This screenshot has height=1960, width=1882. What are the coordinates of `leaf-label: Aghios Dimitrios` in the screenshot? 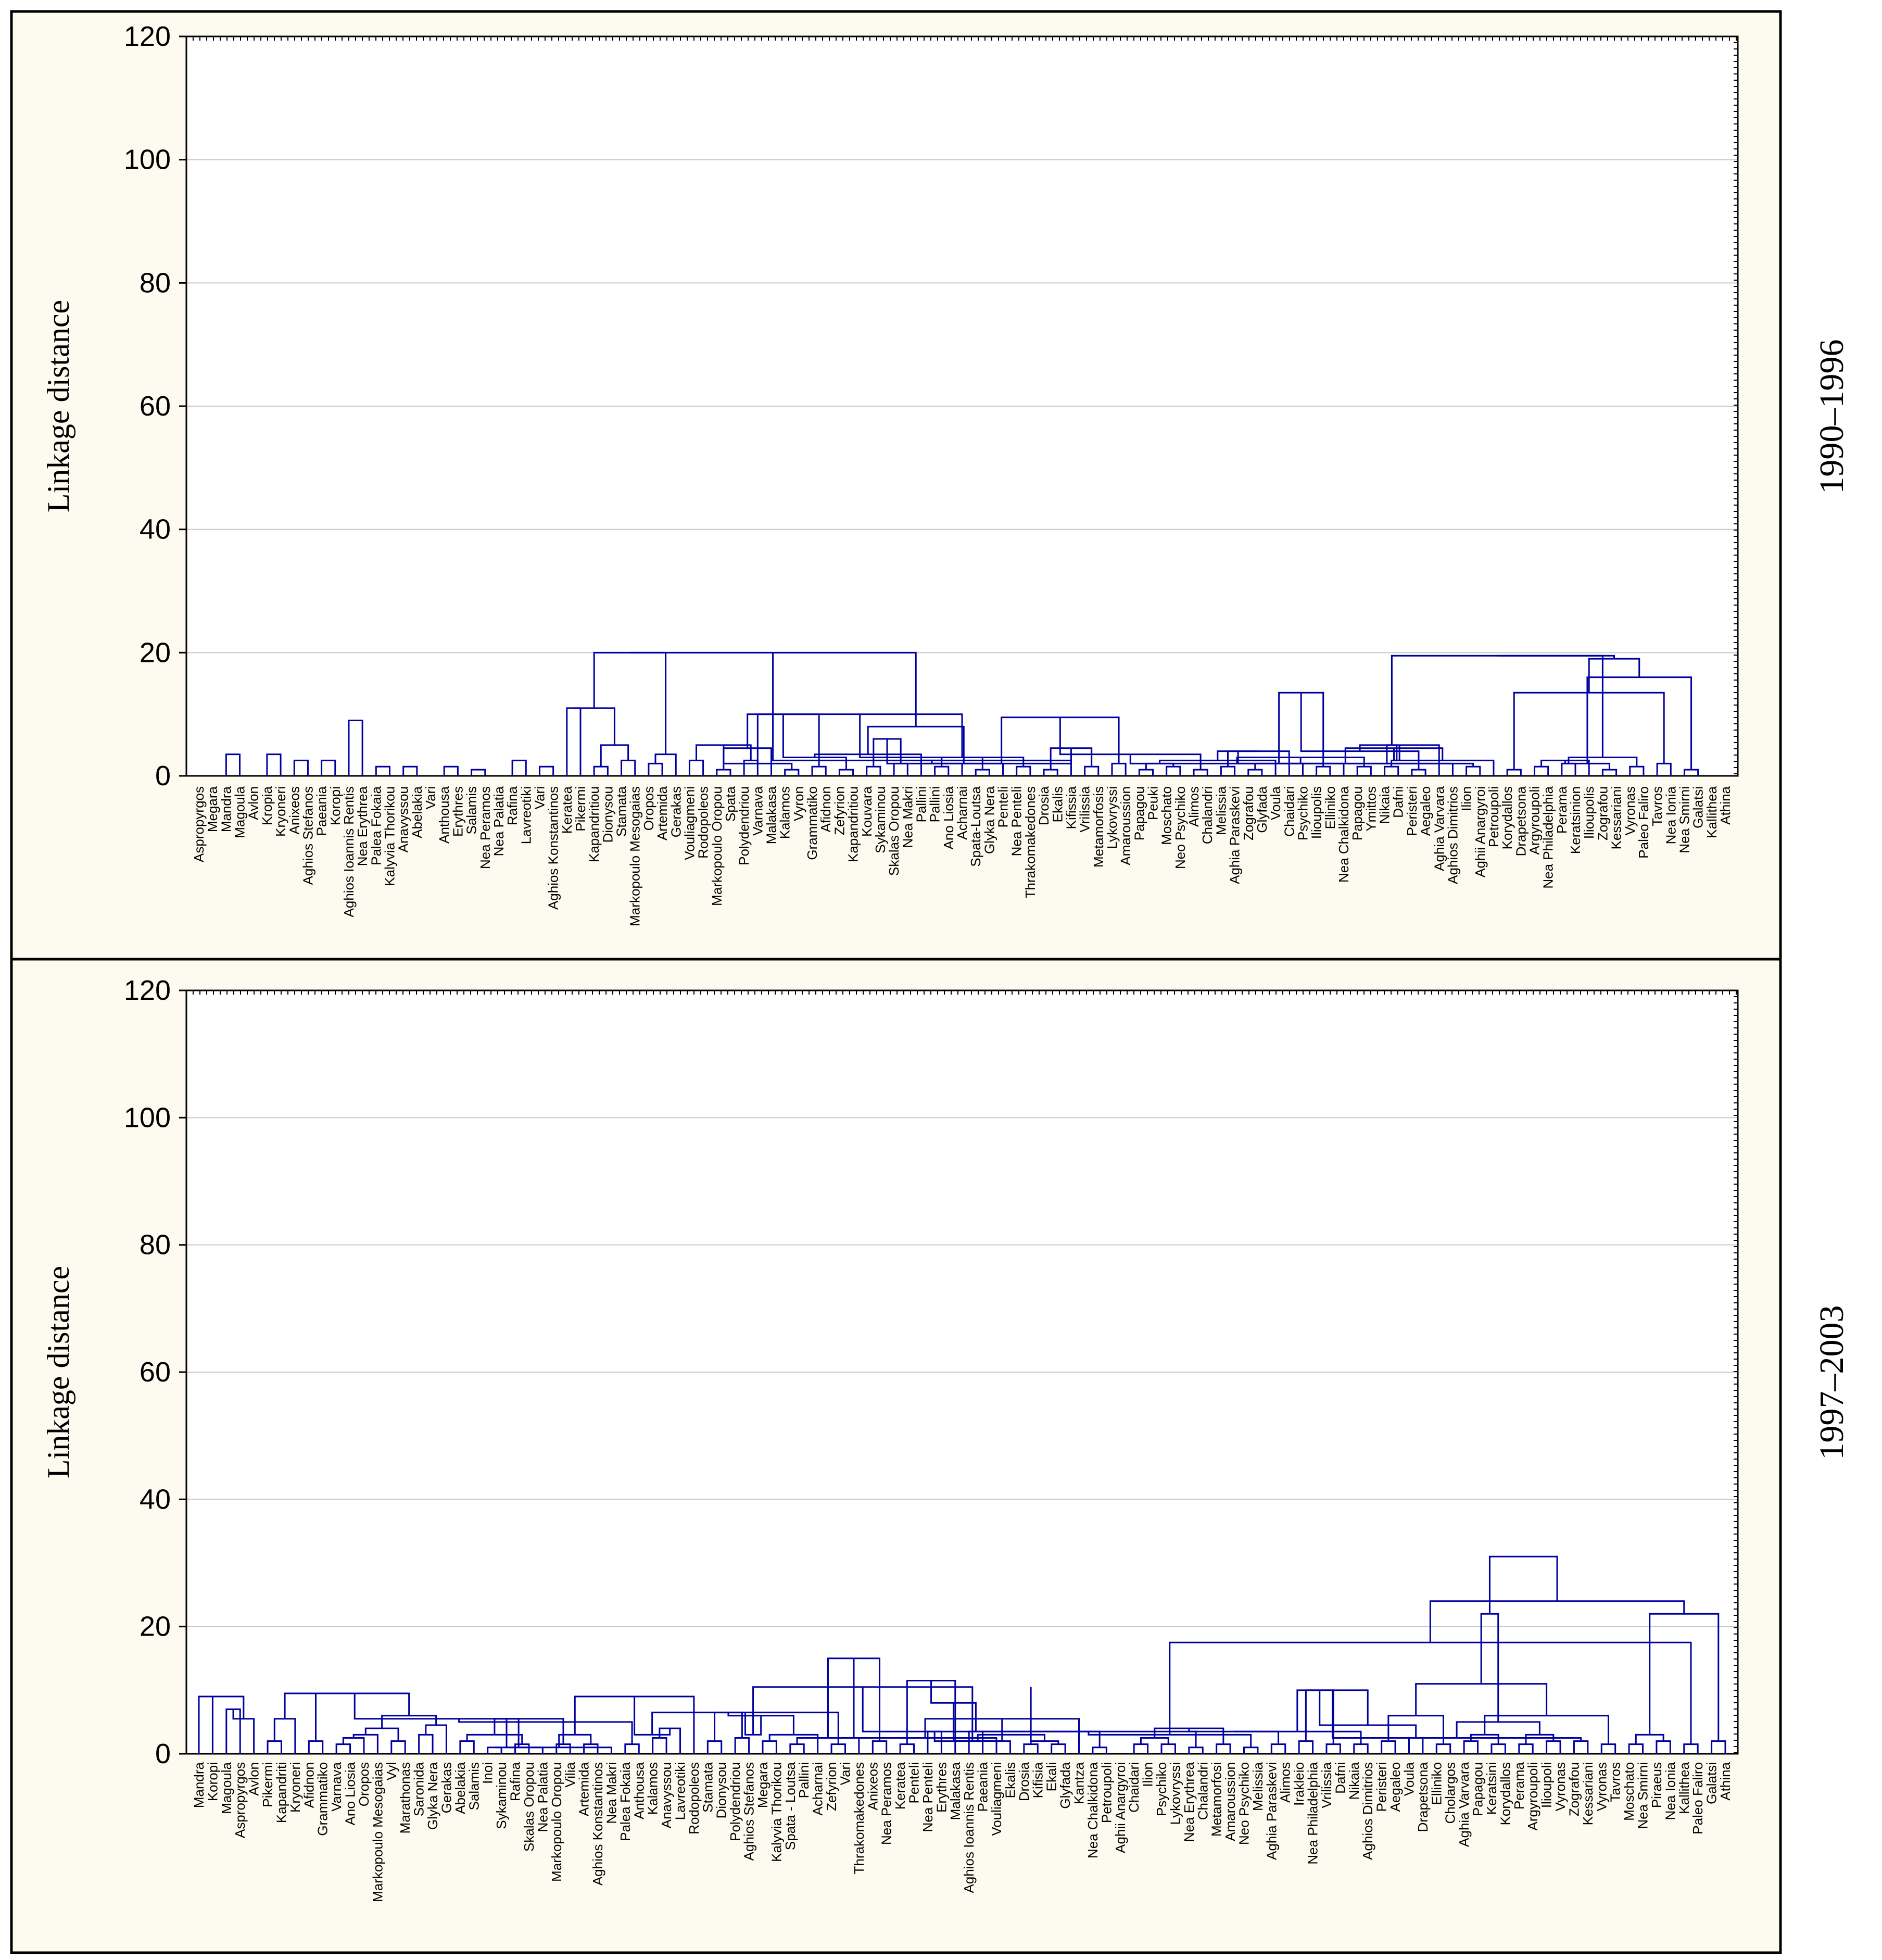 It's located at (1368, 1811).